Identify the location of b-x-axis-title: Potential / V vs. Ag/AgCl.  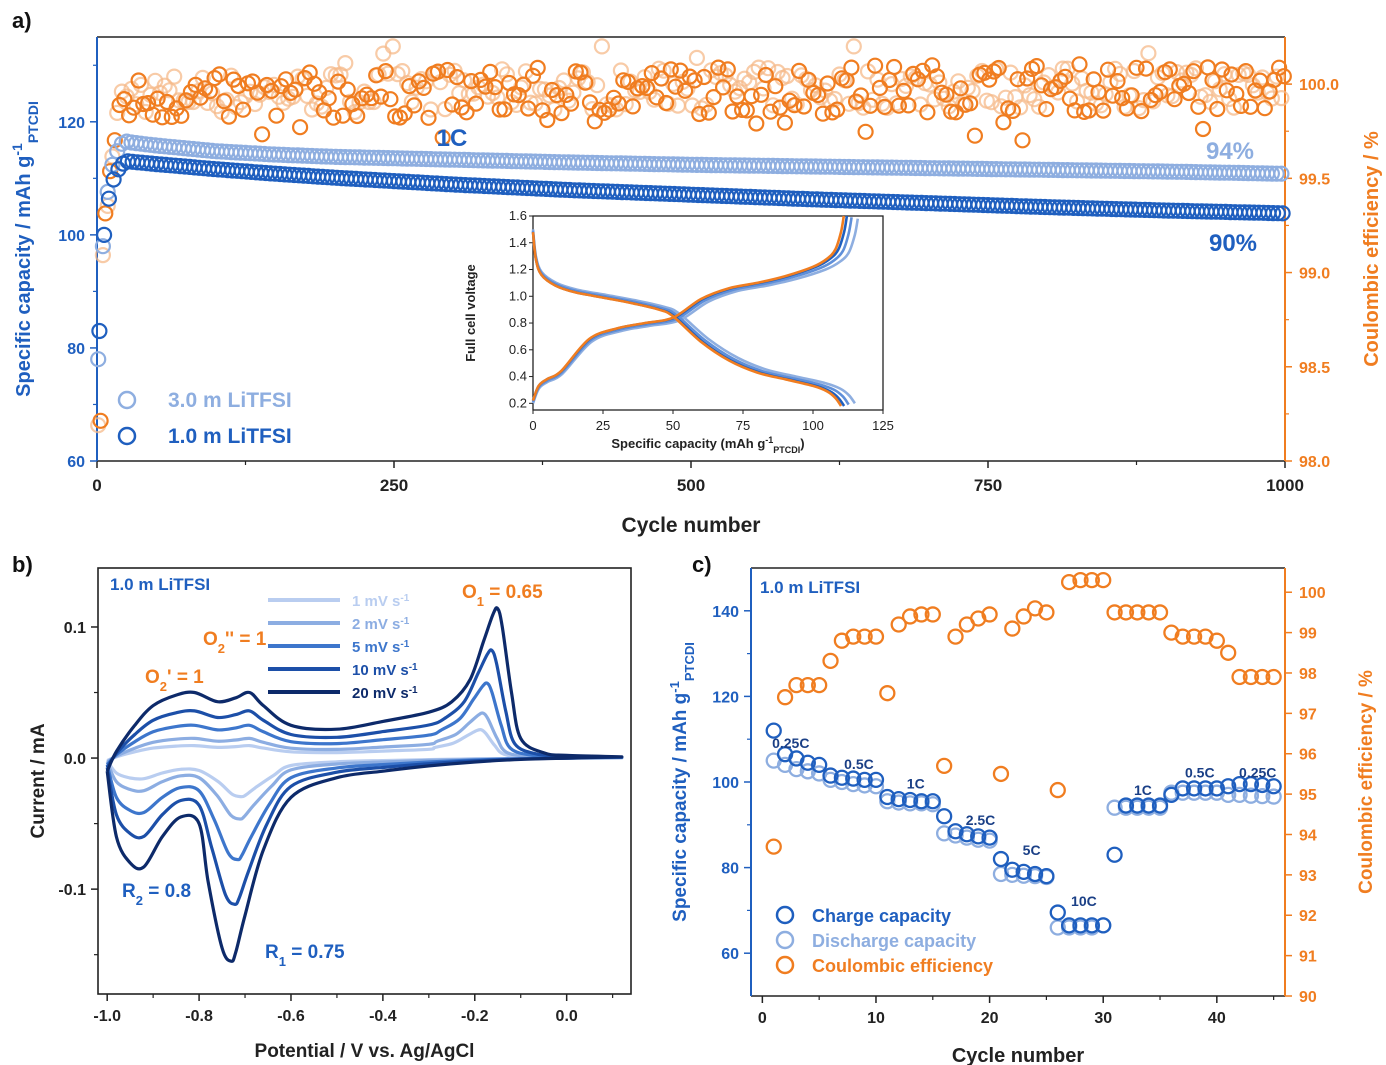
(365, 1051).